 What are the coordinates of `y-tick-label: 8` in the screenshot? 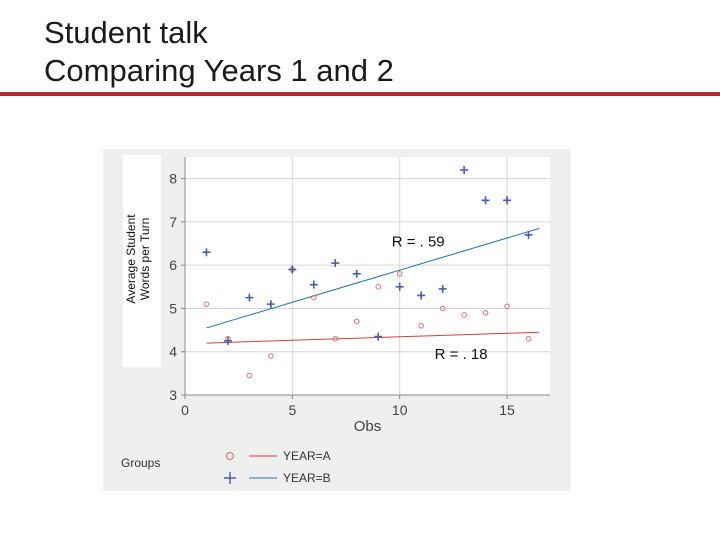 It's located at (173, 179).